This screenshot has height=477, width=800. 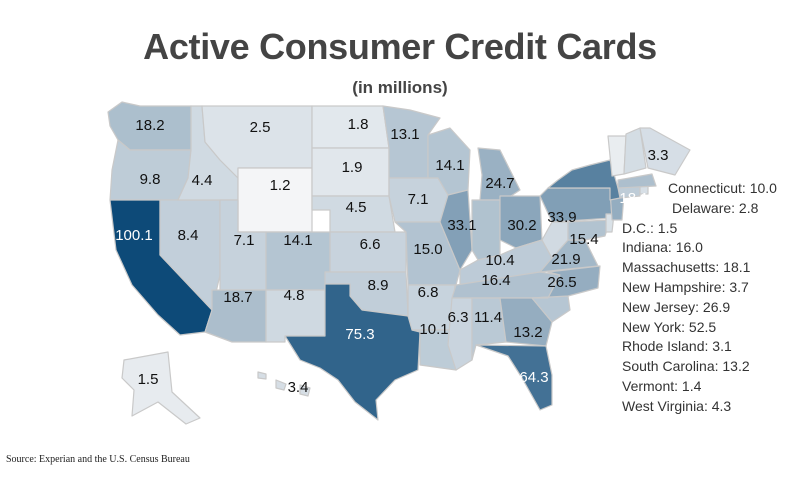 I want to click on value-label-mn: 13.1, so click(x=404, y=134).